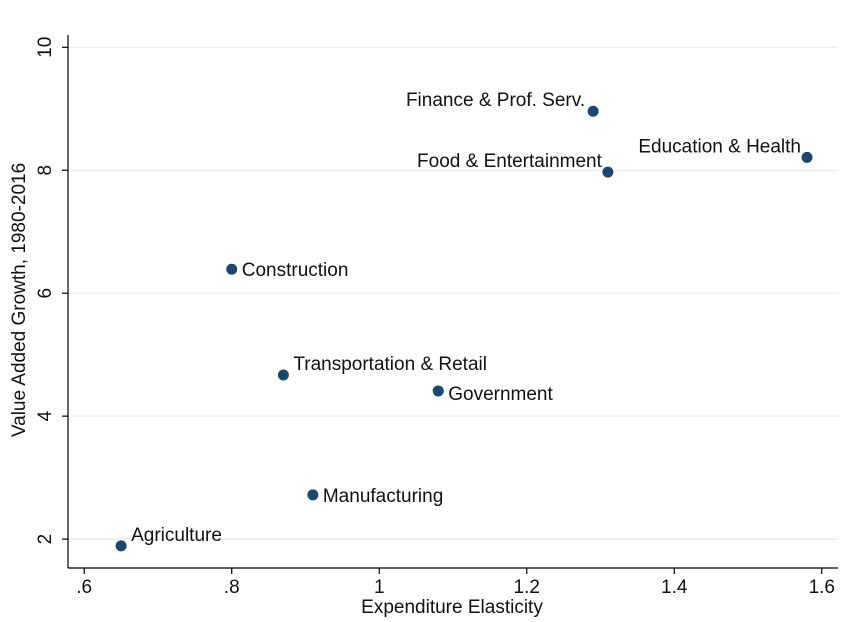 The image size is (852, 622). Describe the element at coordinates (452, 607) in the screenshot. I see `x-axis-label: Expenditure Elasticity` at that location.